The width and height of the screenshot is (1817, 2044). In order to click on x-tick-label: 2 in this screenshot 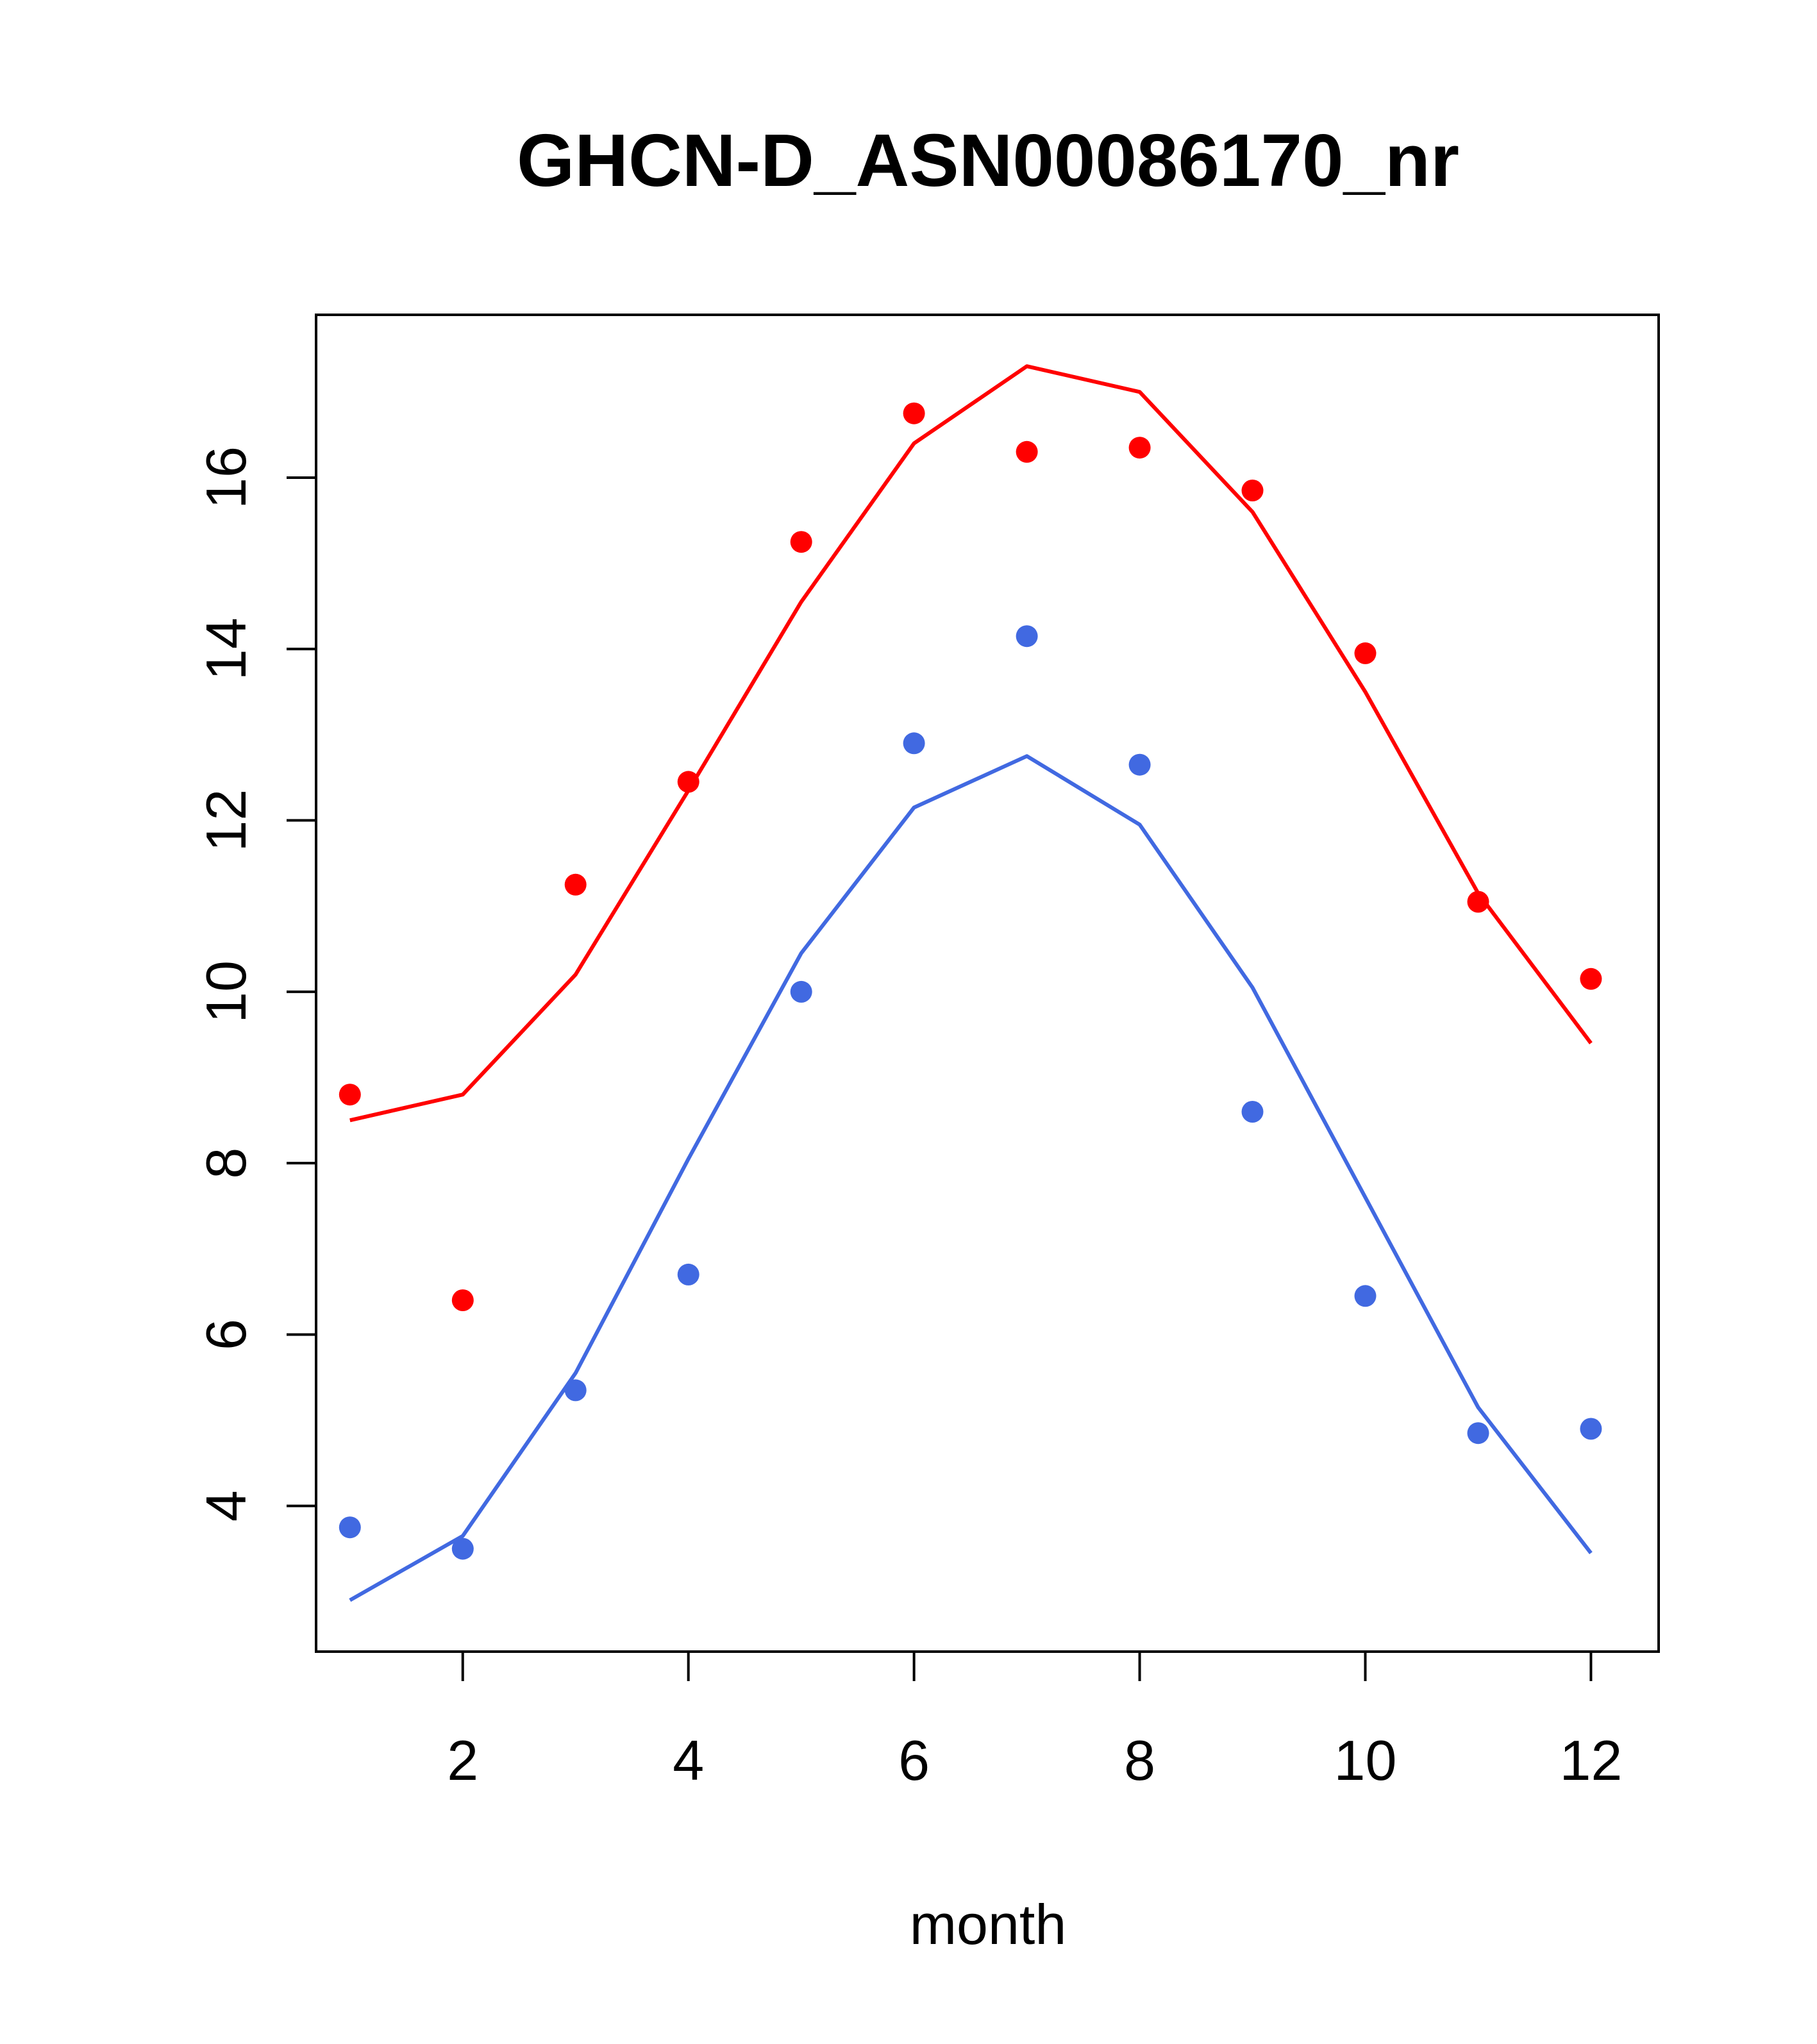, I will do `click(463, 1761)`.